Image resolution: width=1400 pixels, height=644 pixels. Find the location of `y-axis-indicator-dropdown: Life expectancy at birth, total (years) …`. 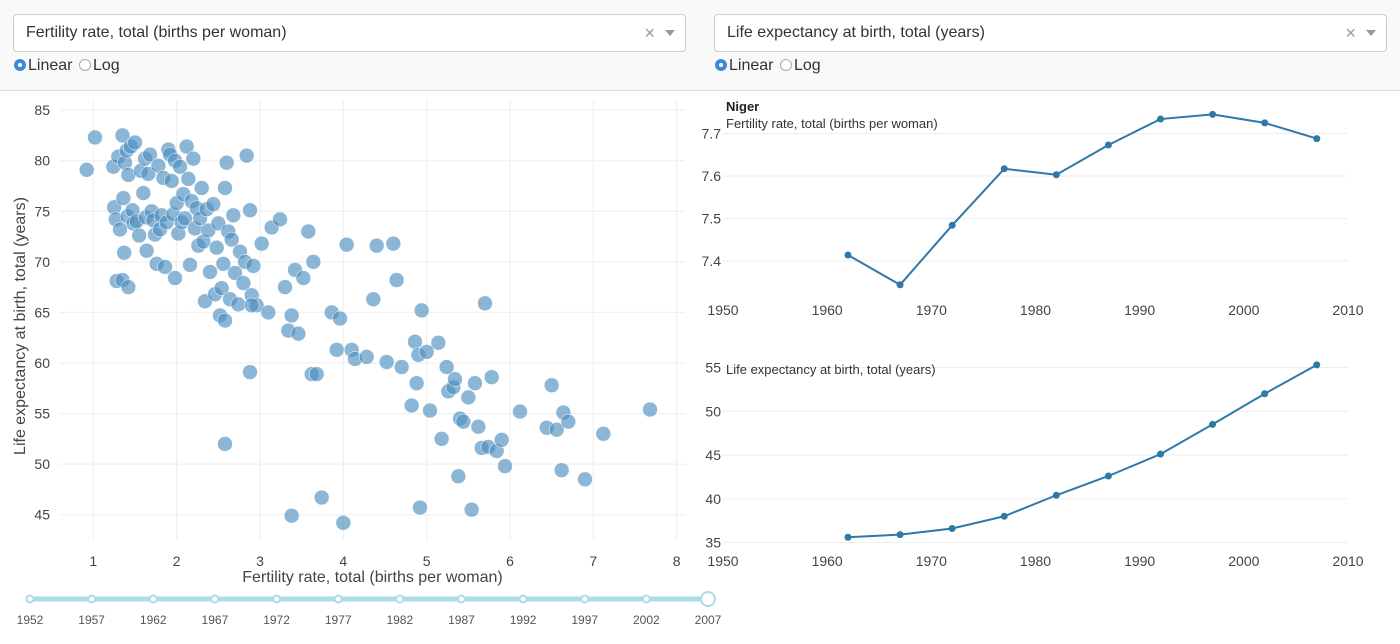

y-axis-indicator-dropdown: Life expectancy at birth, total (years) … is located at coordinates (1050, 33).